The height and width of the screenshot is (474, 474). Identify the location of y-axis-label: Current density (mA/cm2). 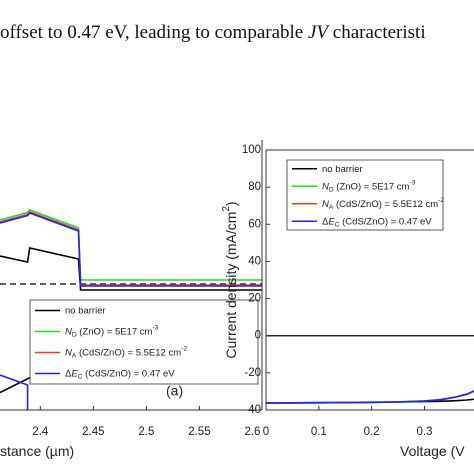
(230, 279).